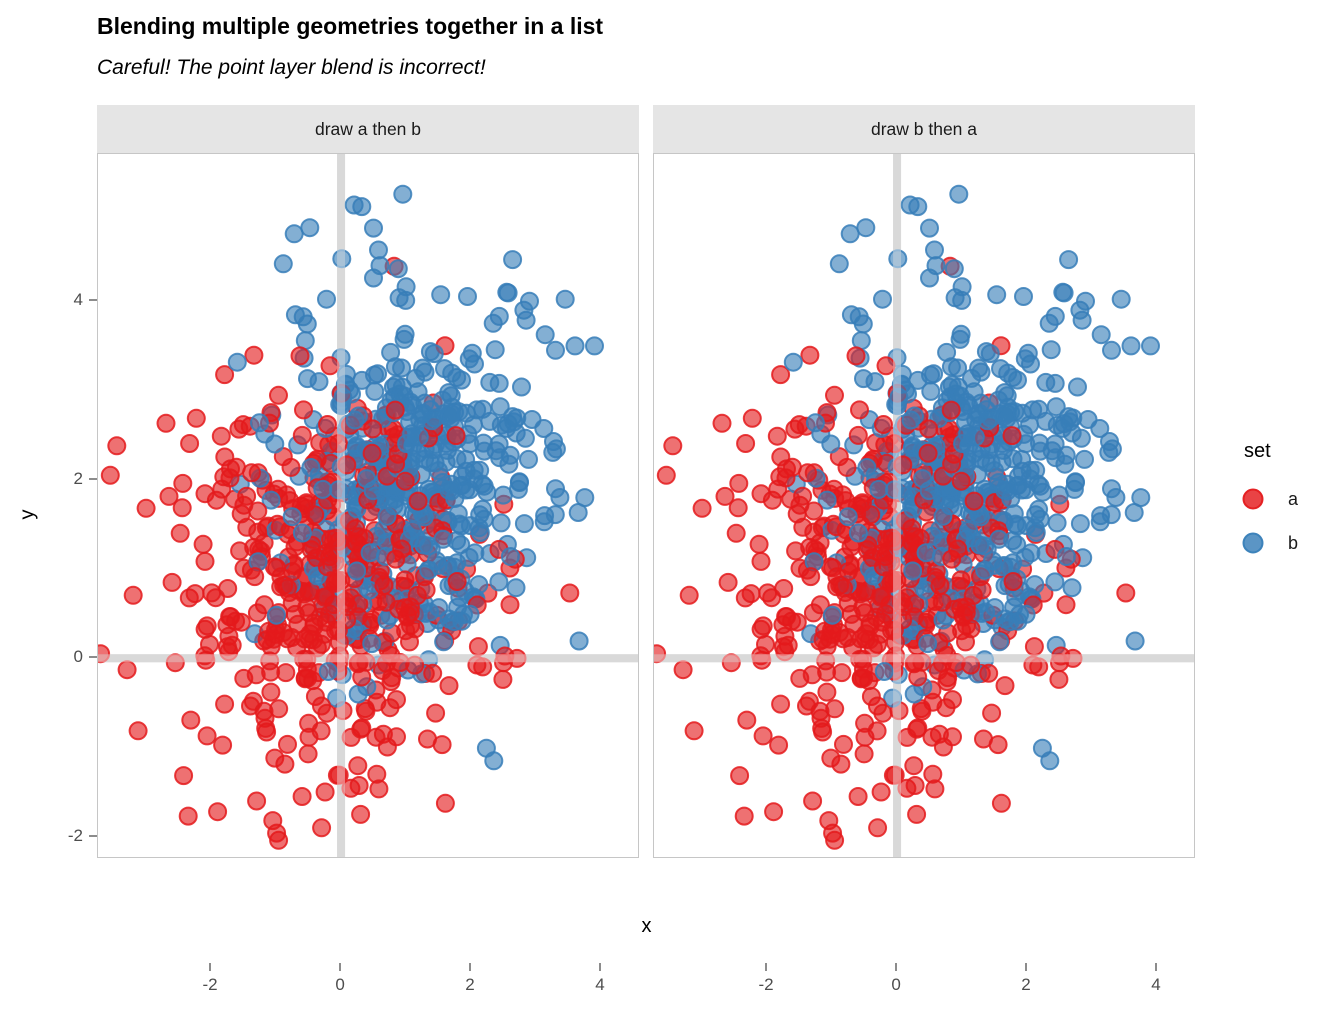  What do you see at coordinates (78, 657) in the screenshot?
I see `y-tick-label: 0` at bounding box center [78, 657].